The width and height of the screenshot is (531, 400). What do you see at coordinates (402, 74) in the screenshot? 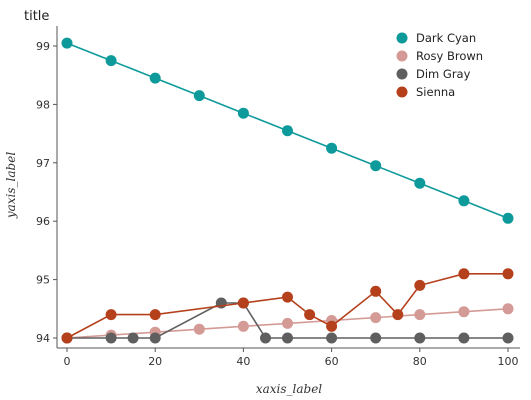
I see `legend-marker-dim-gray` at bounding box center [402, 74].